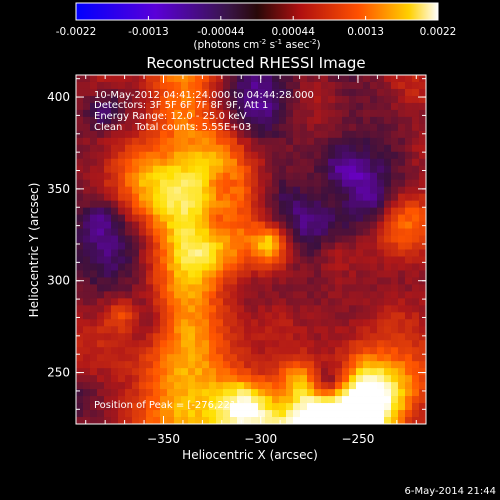 This screenshot has height=500, width=500. What do you see at coordinates (260, 439) in the screenshot?
I see `x-tick-label: −300` at bounding box center [260, 439].